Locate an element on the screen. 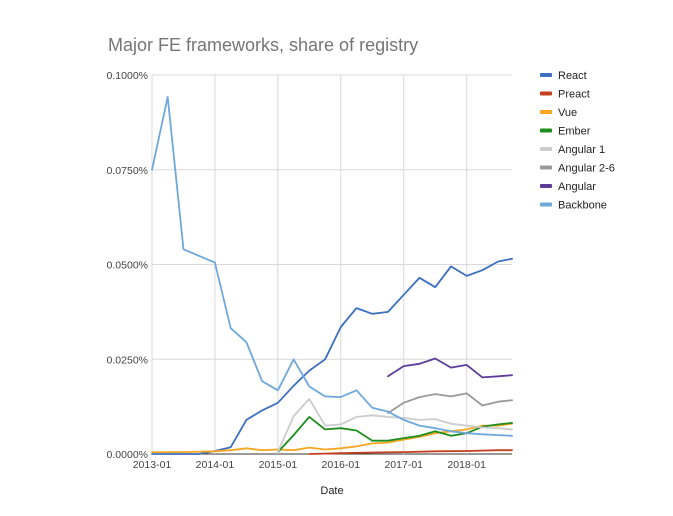 The width and height of the screenshot is (673, 516). y-tick-label: 0.0500% is located at coordinates (127, 266).